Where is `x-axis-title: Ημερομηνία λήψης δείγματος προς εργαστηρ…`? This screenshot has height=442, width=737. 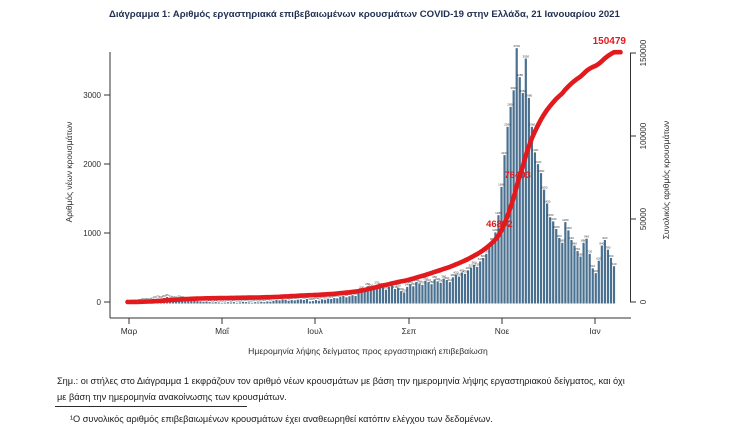
x-axis-title: Ημερομηνία λήψης δείγματος προς εργαστηρ… is located at coordinates (368, 351).